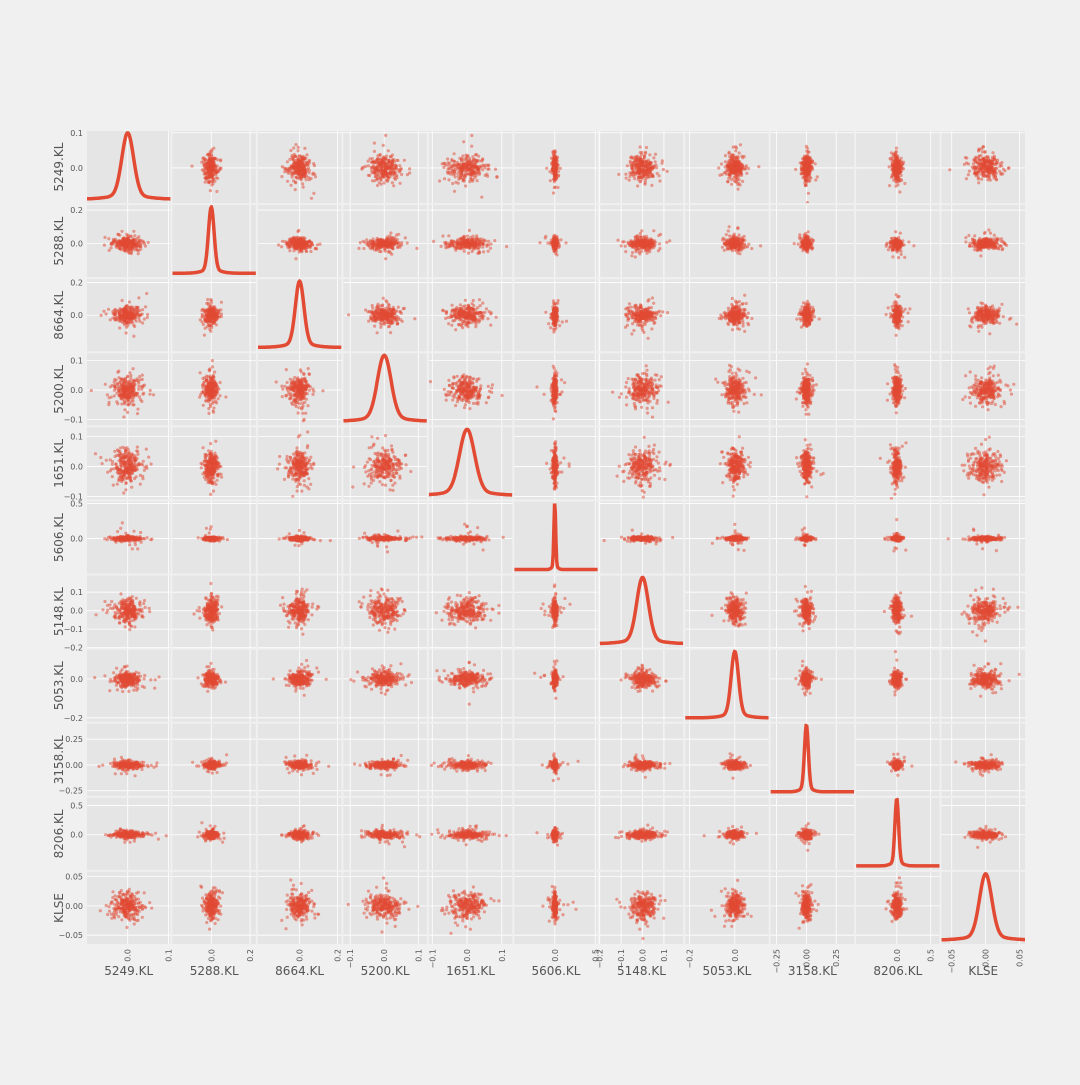 The image size is (1080, 1085). Describe the element at coordinates (897, 167) in the screenshot. I see `cell-5249-kl-vs-8206-kl` at that location.